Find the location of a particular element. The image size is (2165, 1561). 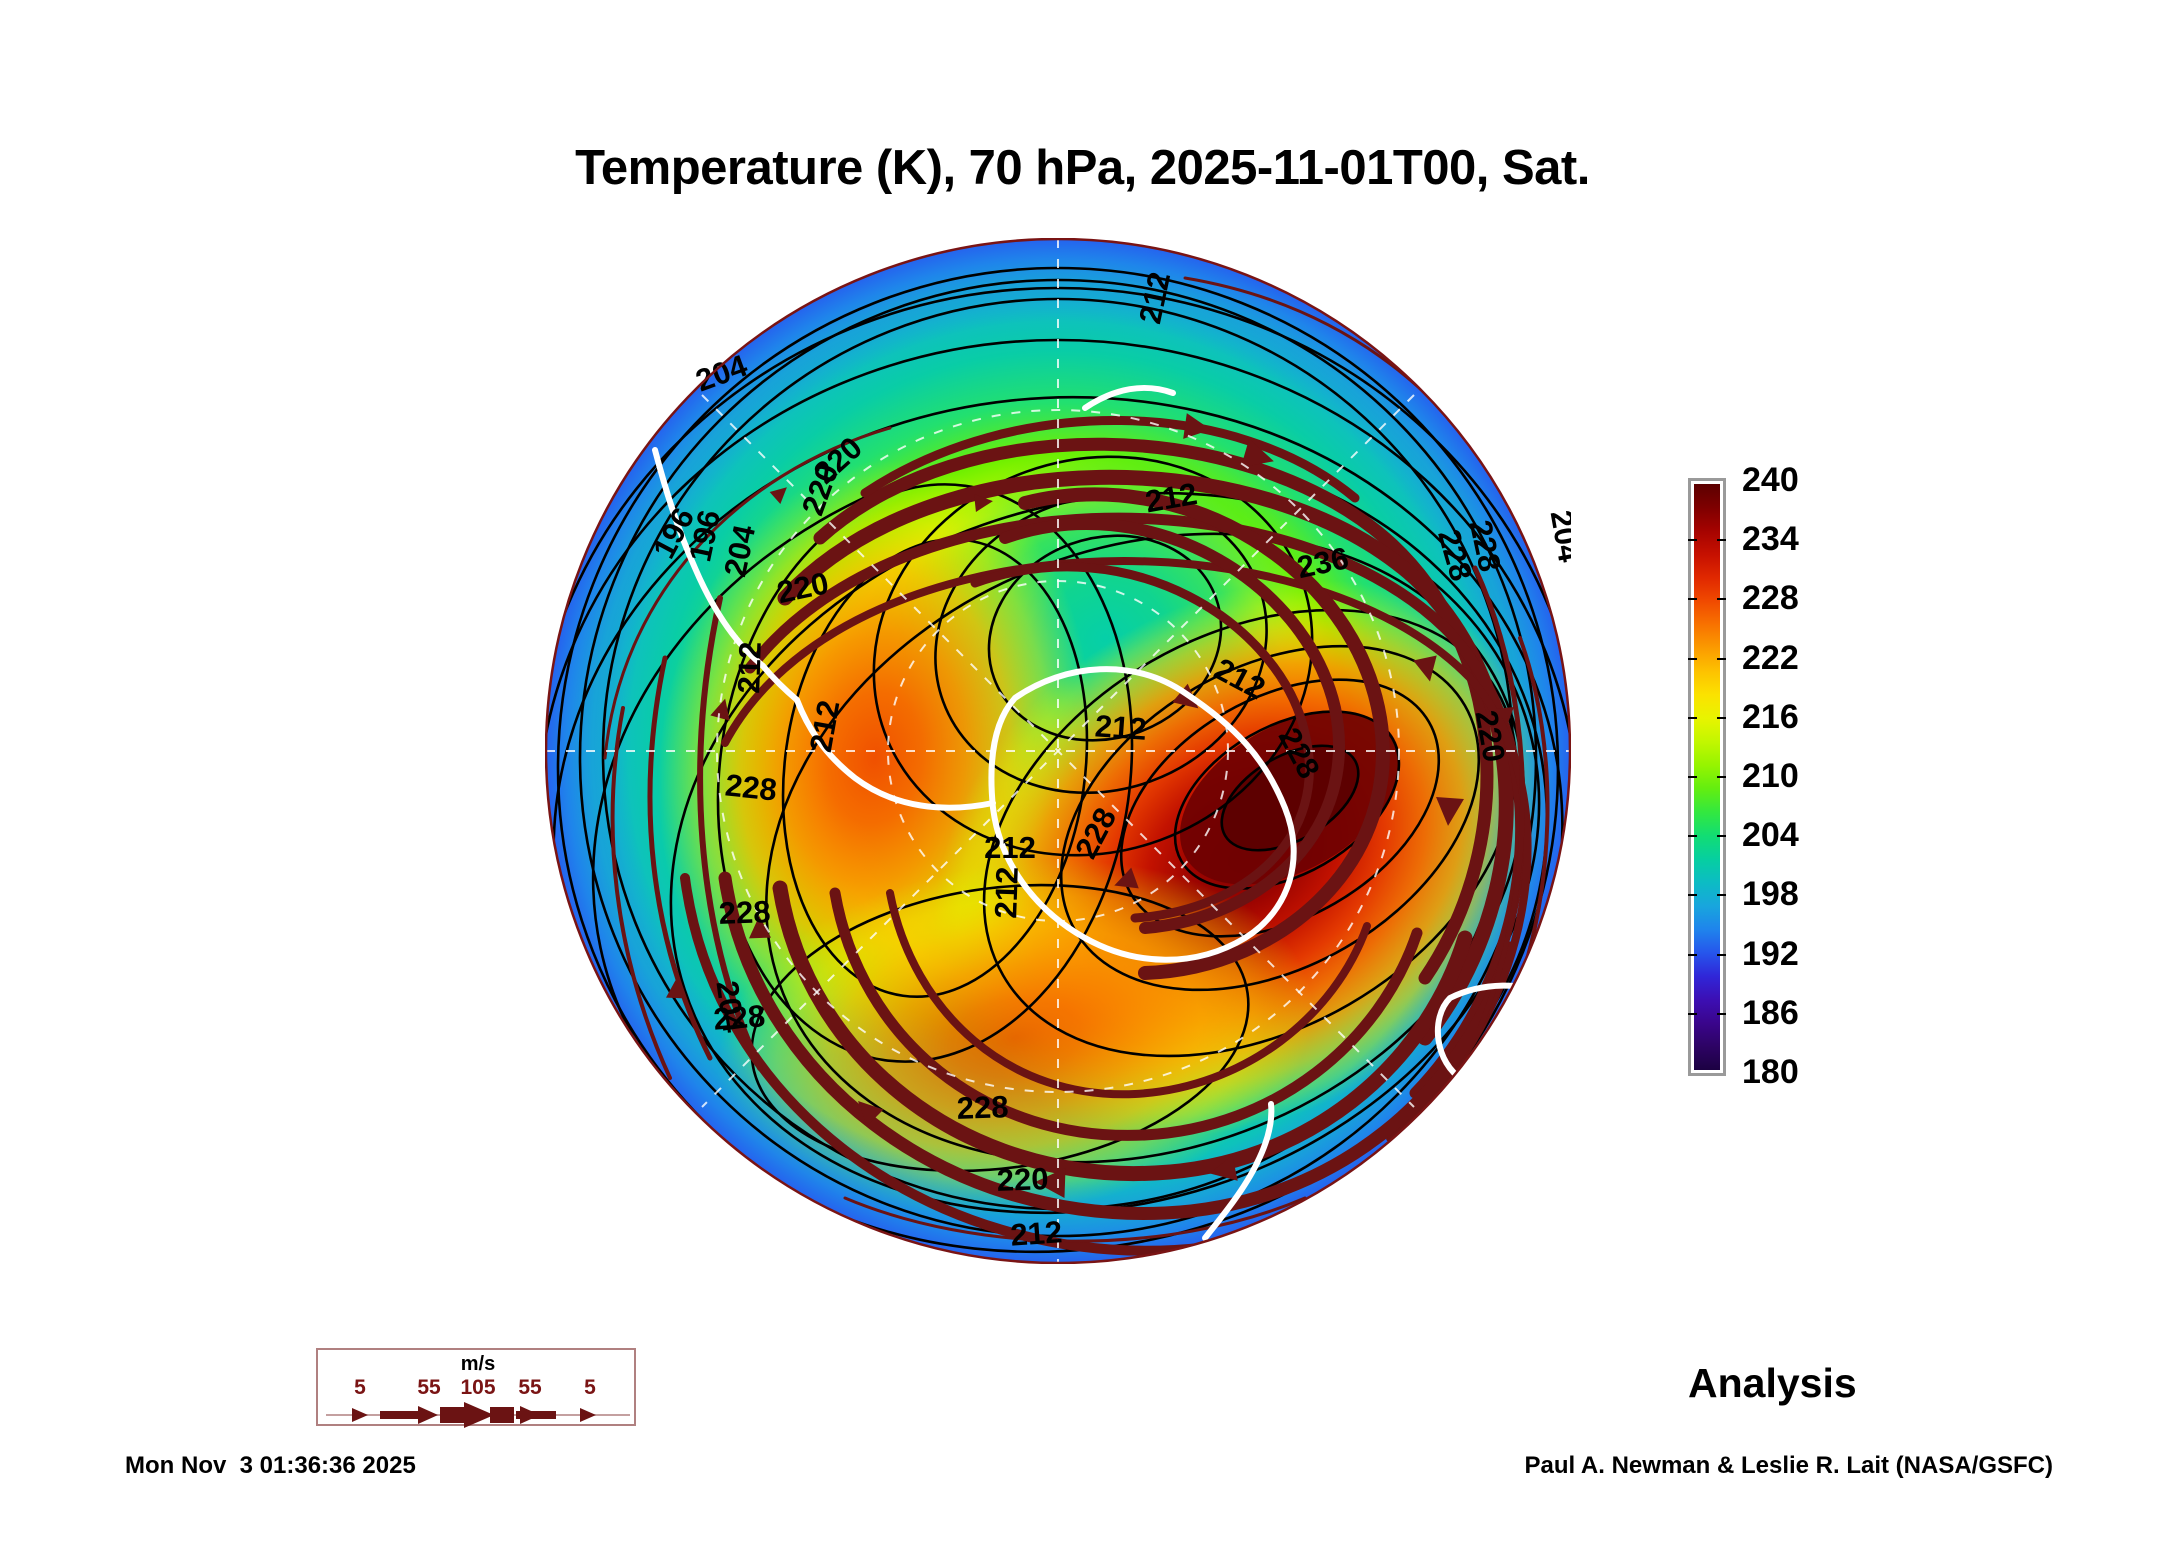

colorbar-tick-label: 204 is located at coordinates (1770, 835).